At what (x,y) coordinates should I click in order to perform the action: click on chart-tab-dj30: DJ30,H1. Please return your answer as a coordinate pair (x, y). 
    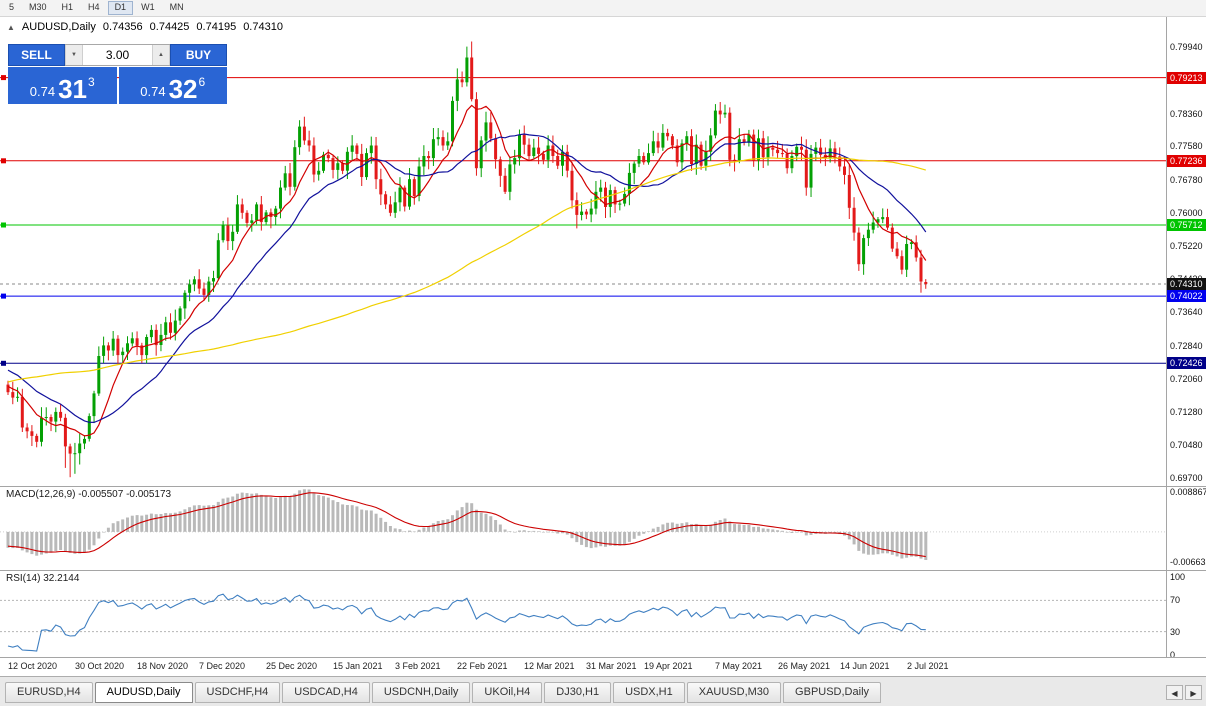
    Looking at the image, I should click on (578, 692).